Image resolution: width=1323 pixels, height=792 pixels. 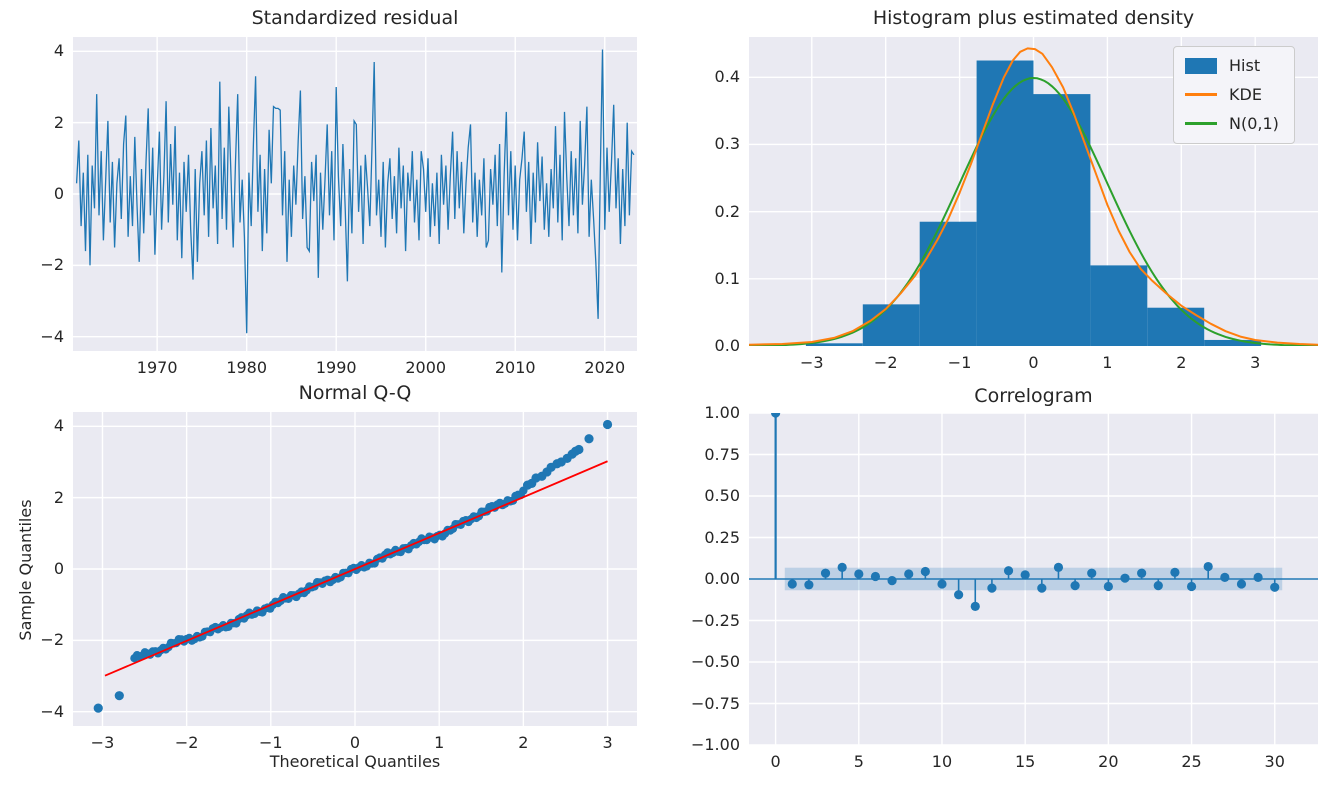 What do you see at coordinates (1254, 124) in the screenshot?
I see `legend-label-normal: N(0,1)` at bounding box center [1254, 124].